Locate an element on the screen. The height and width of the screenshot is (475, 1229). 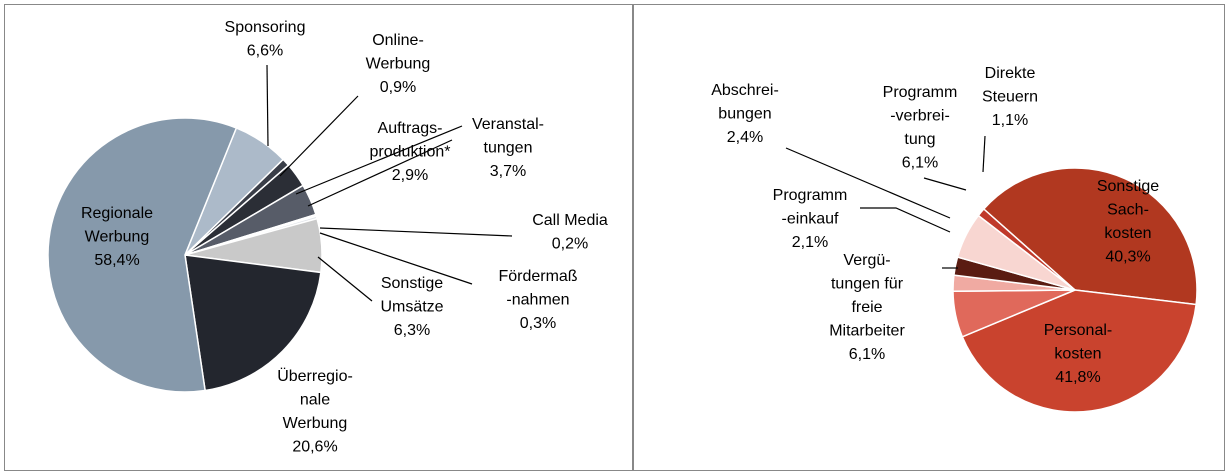
slice-value-label: 2,1% is located at coordinates (810, 242).